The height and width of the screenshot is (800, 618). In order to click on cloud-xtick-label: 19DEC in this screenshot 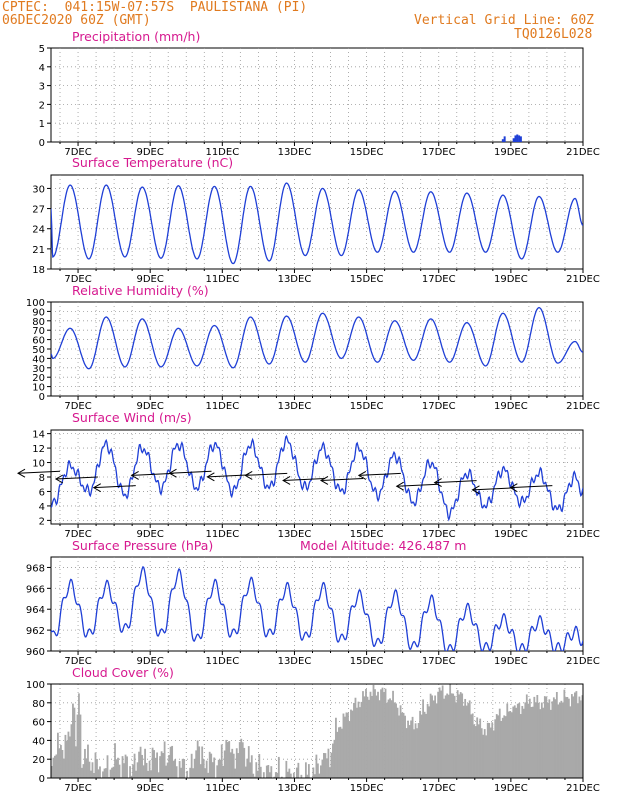, I will do `click(511, 788)`.